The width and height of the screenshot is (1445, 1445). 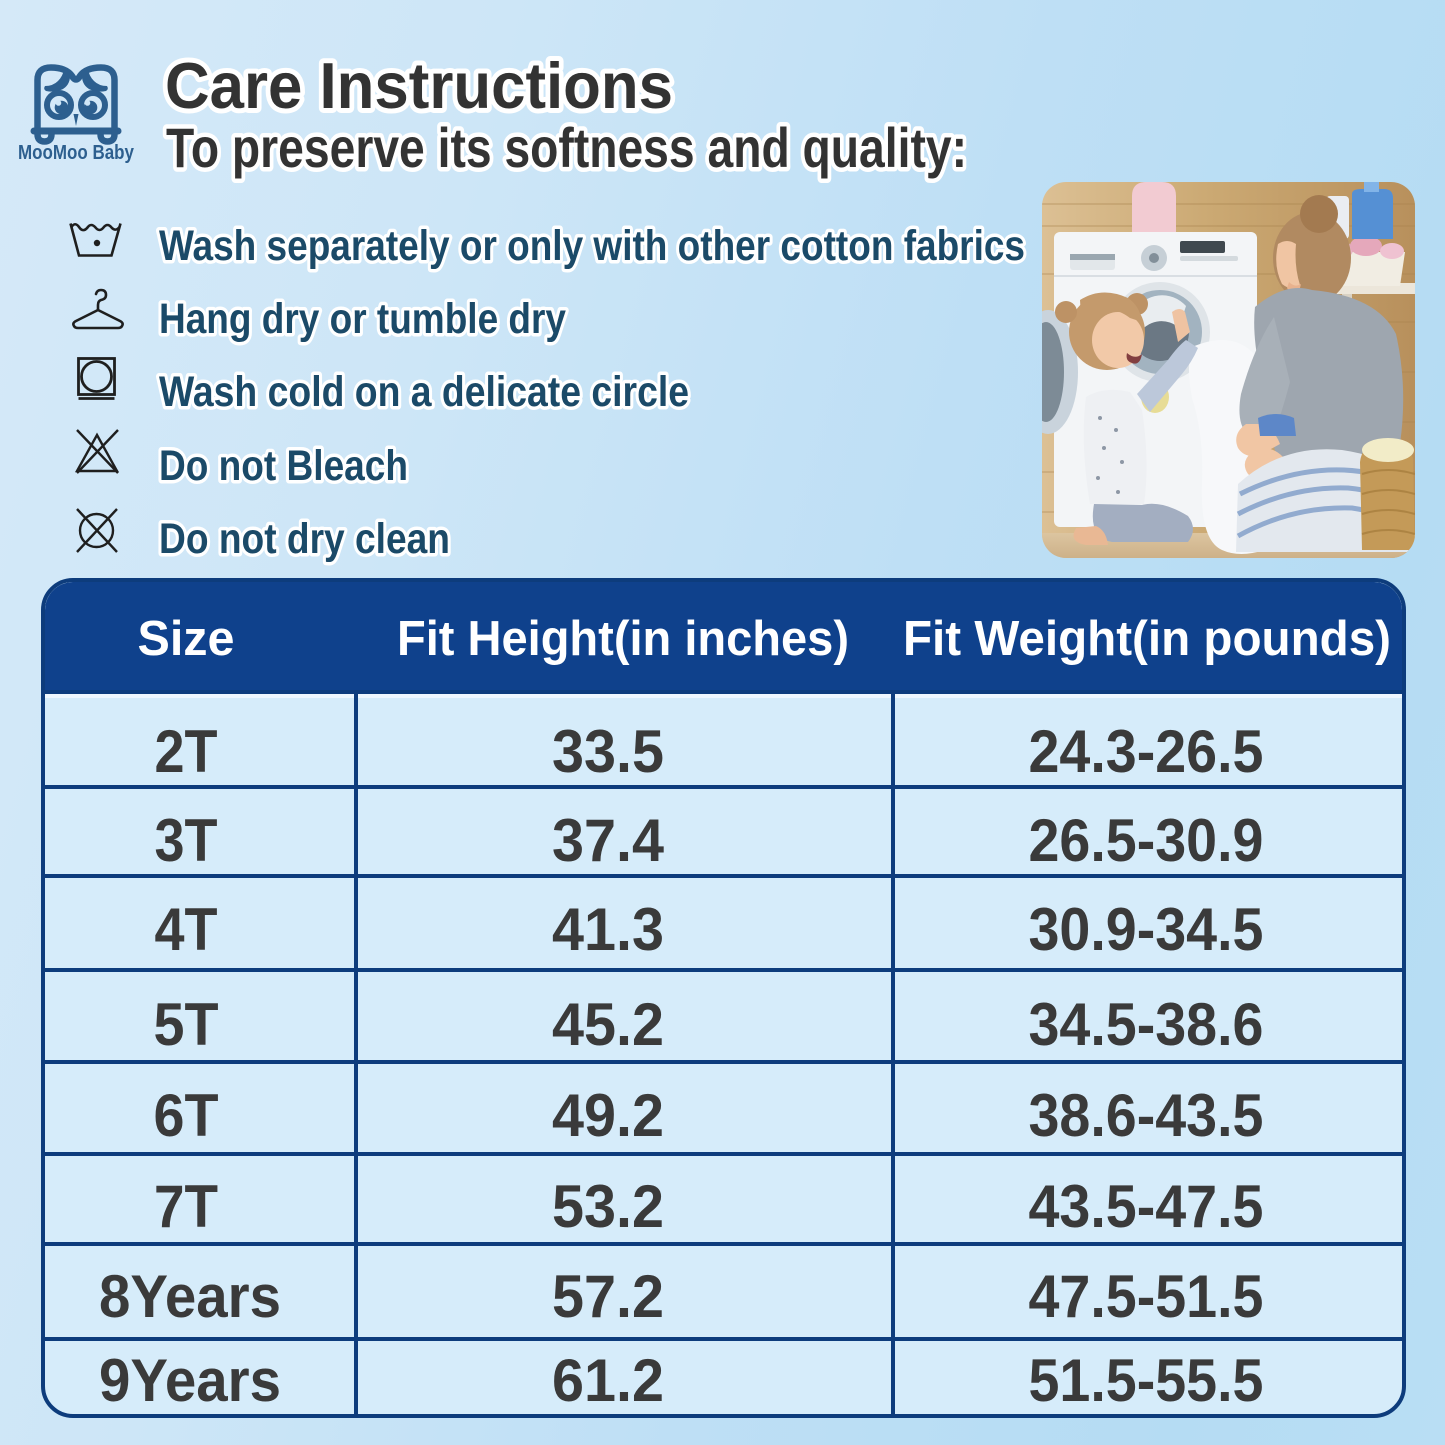 What do you see at coordinates (1146, 751) in the screenshot?
I see `svg-text: 24.3-26.5` at bounding box center [1146, 751].